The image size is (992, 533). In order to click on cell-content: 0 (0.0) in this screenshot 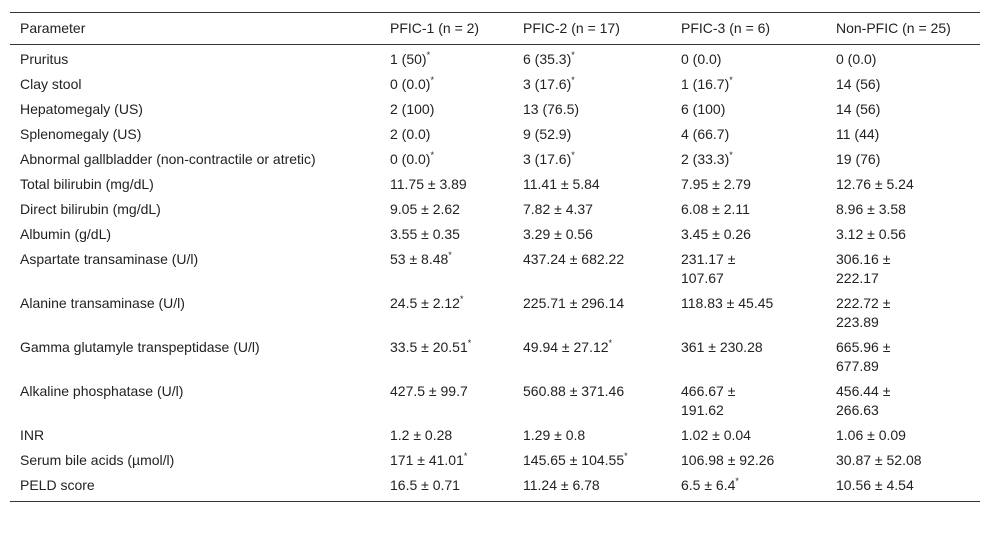, I will do `click(885, 59)`.